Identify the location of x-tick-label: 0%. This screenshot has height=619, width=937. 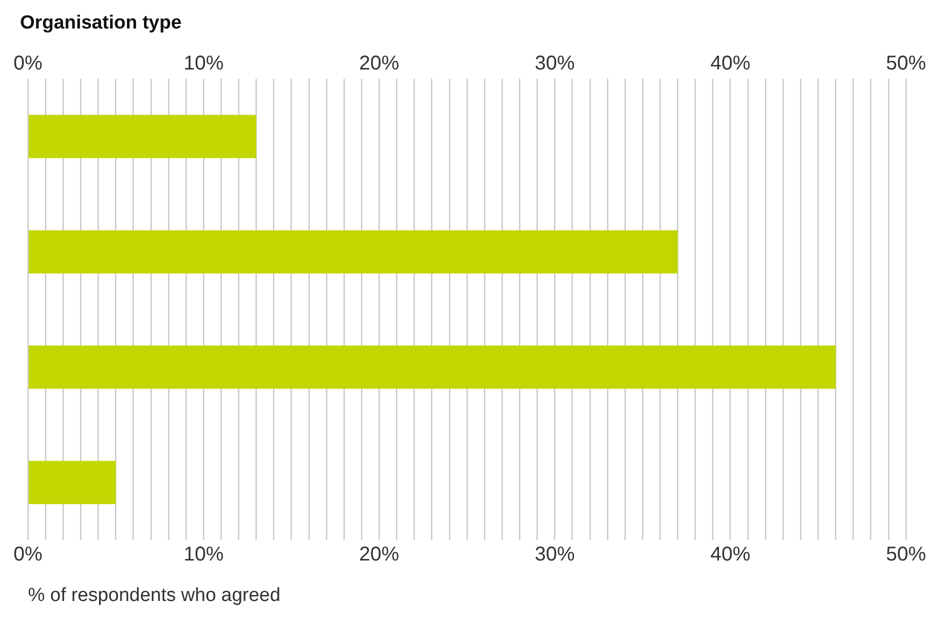
(28, 555).